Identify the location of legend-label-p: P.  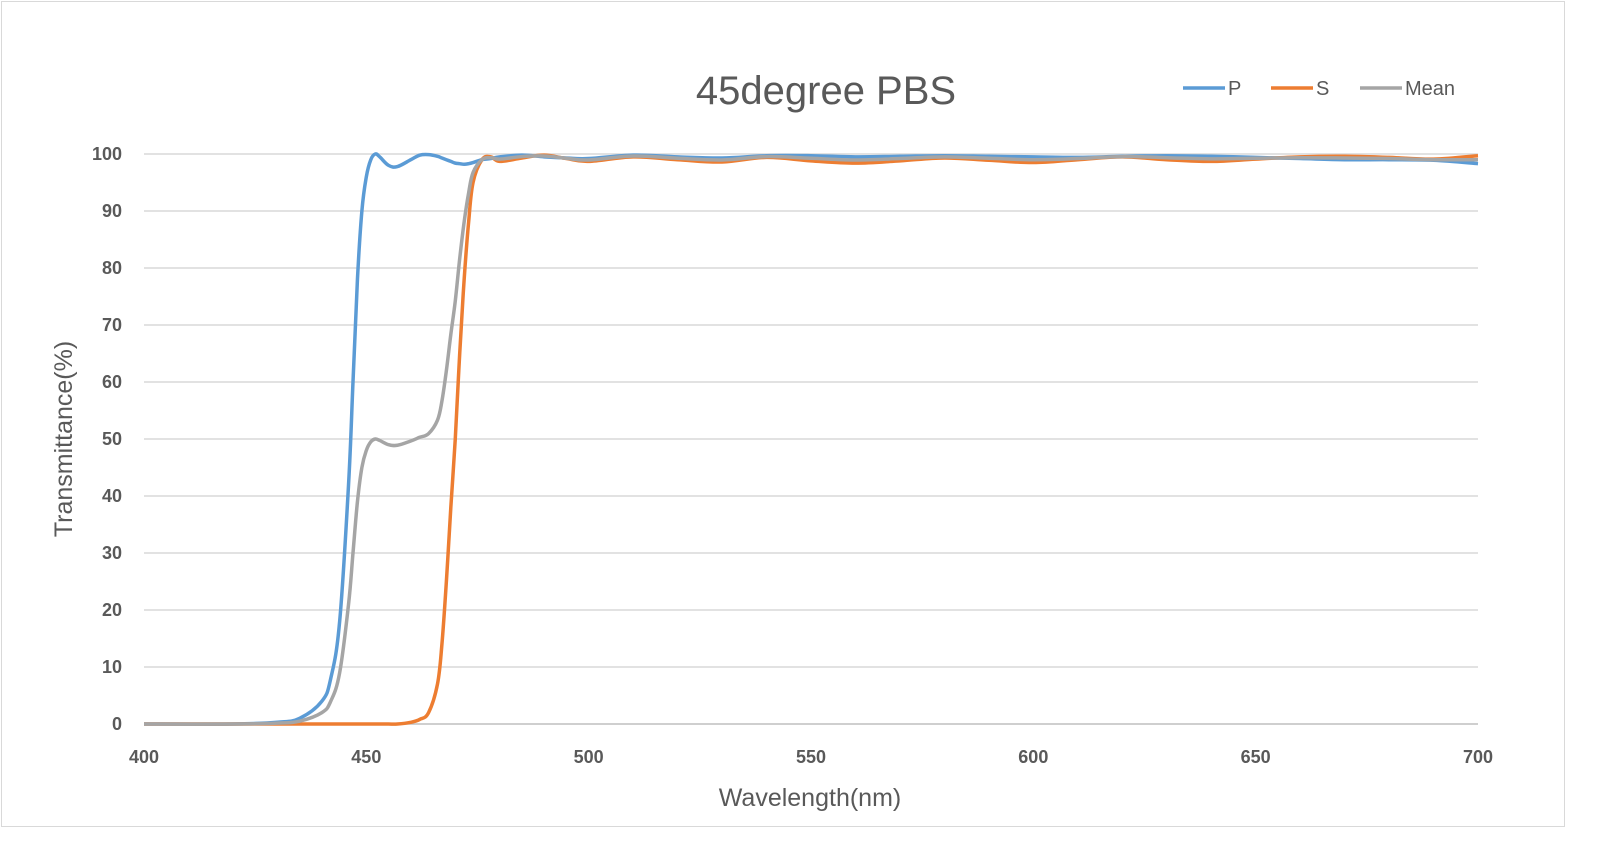
(1234, 89).